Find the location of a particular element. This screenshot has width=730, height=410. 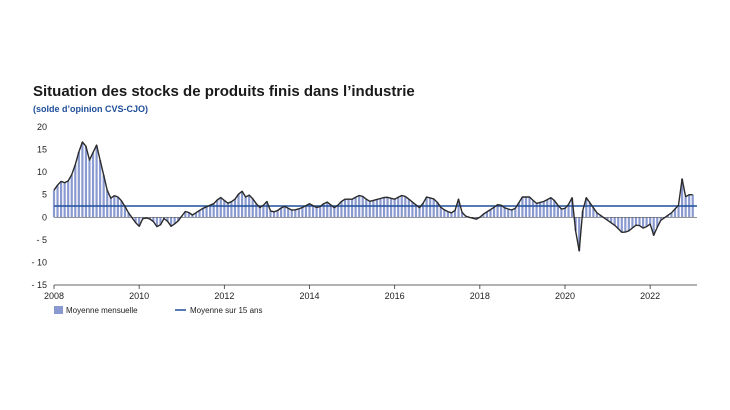

legend: Moyenne mensuelle Moyenne sur 15 ans is located at coordinates (158, 310).